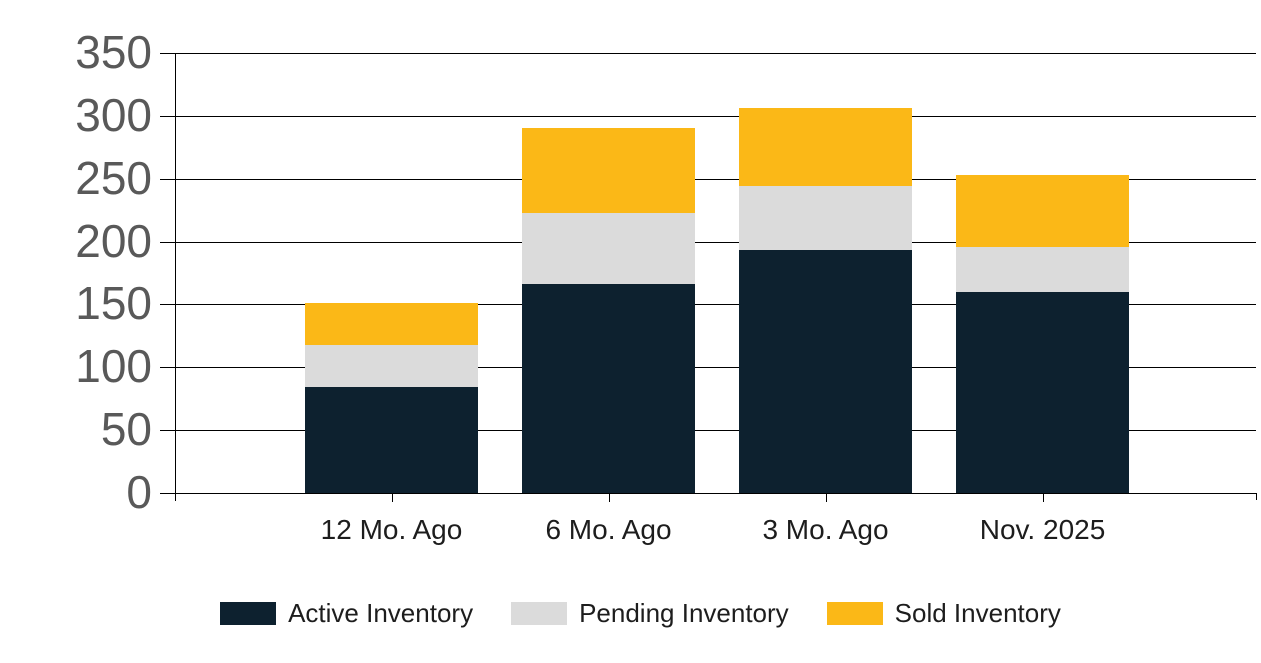  I want to click on bar-6-mo-ago, so click(608, 273).